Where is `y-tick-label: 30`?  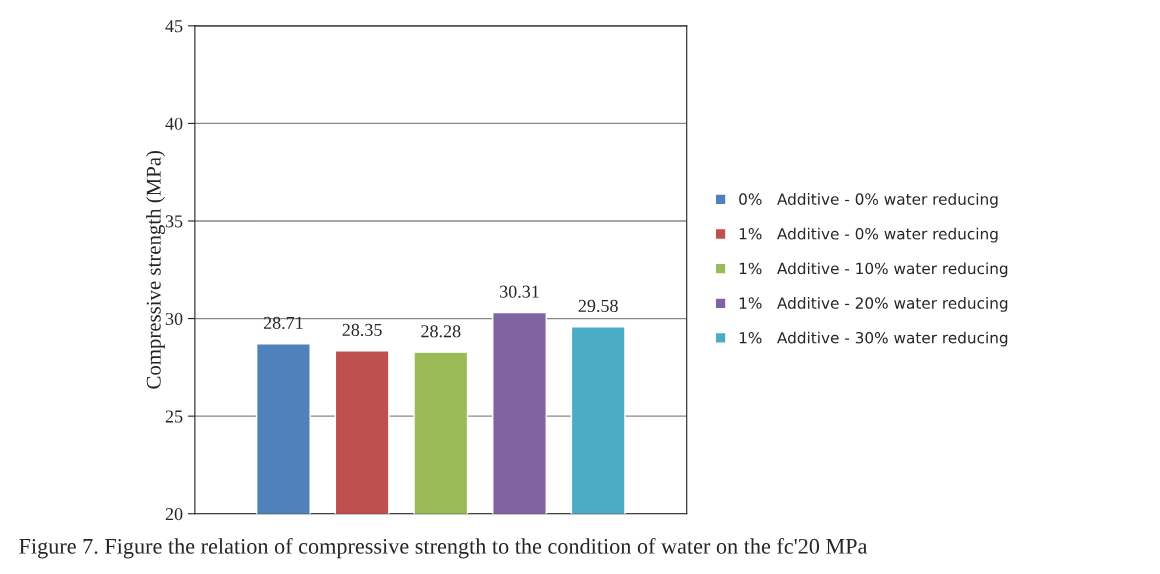 y-tick-label: 30 is located at coordinates (174, 319).